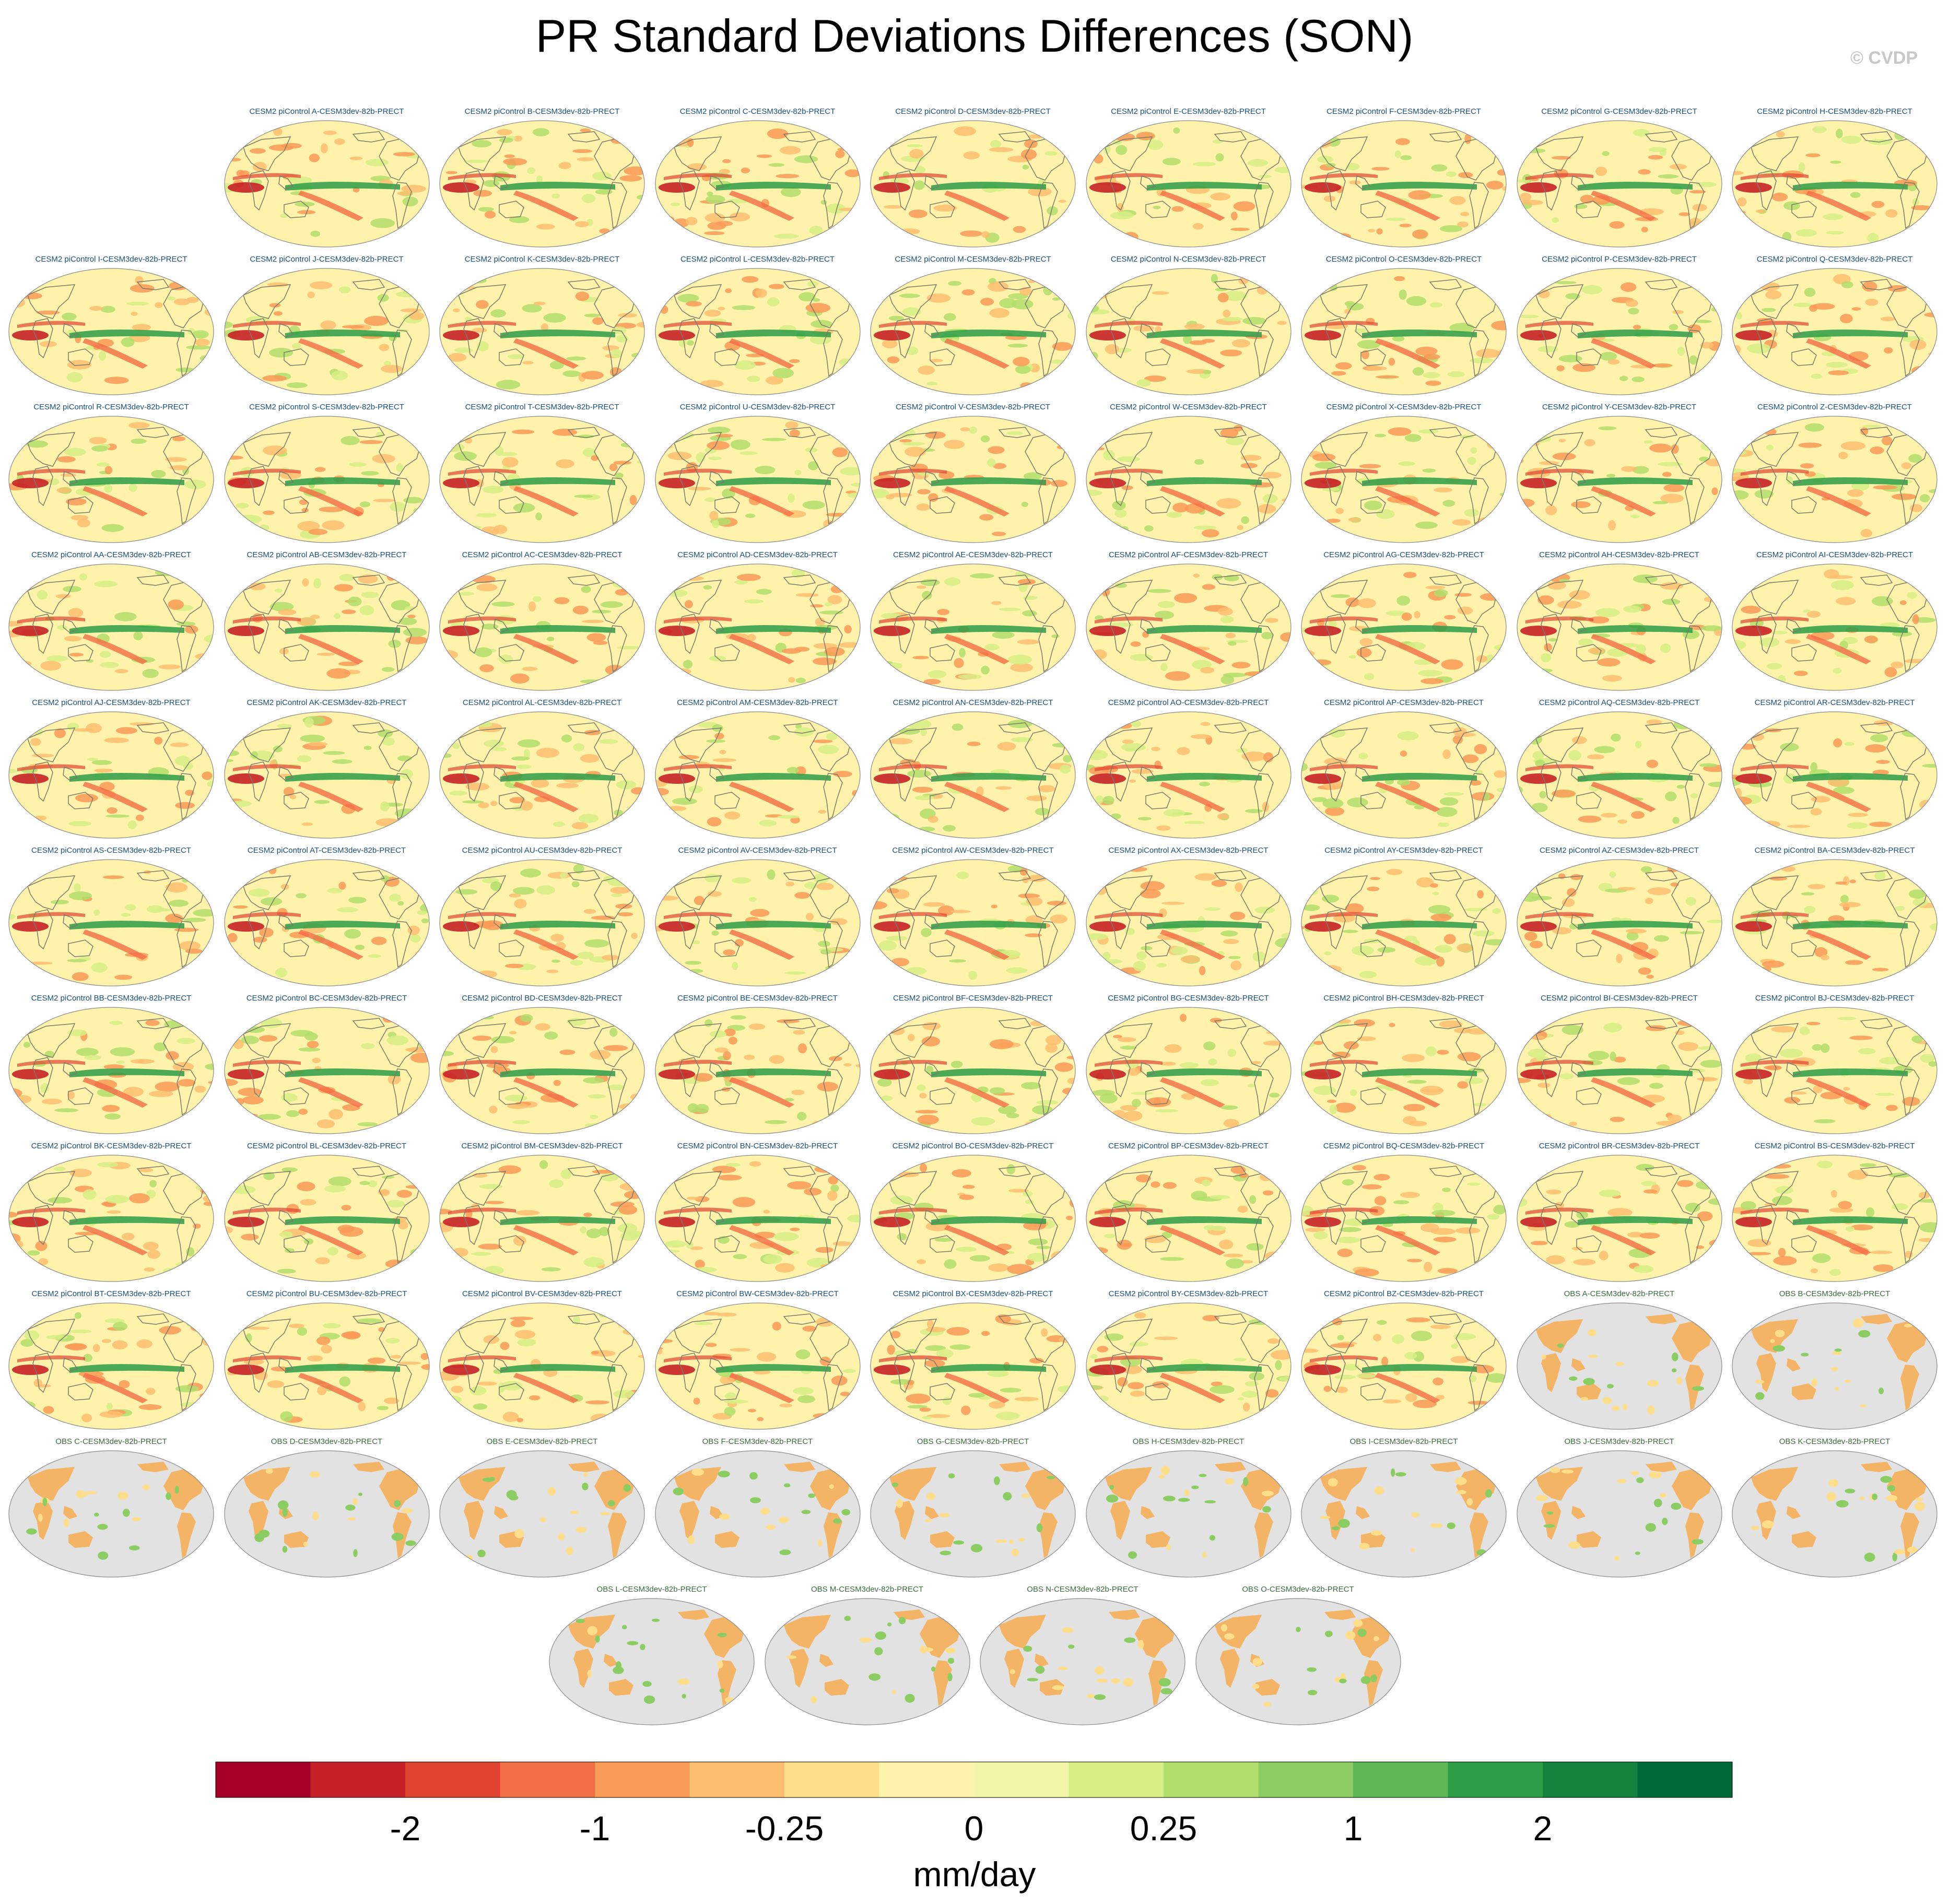  I want to click on panel-title: CESM2 piControl AL-CESM3dev-82b-PRECT, so click(542, 702).